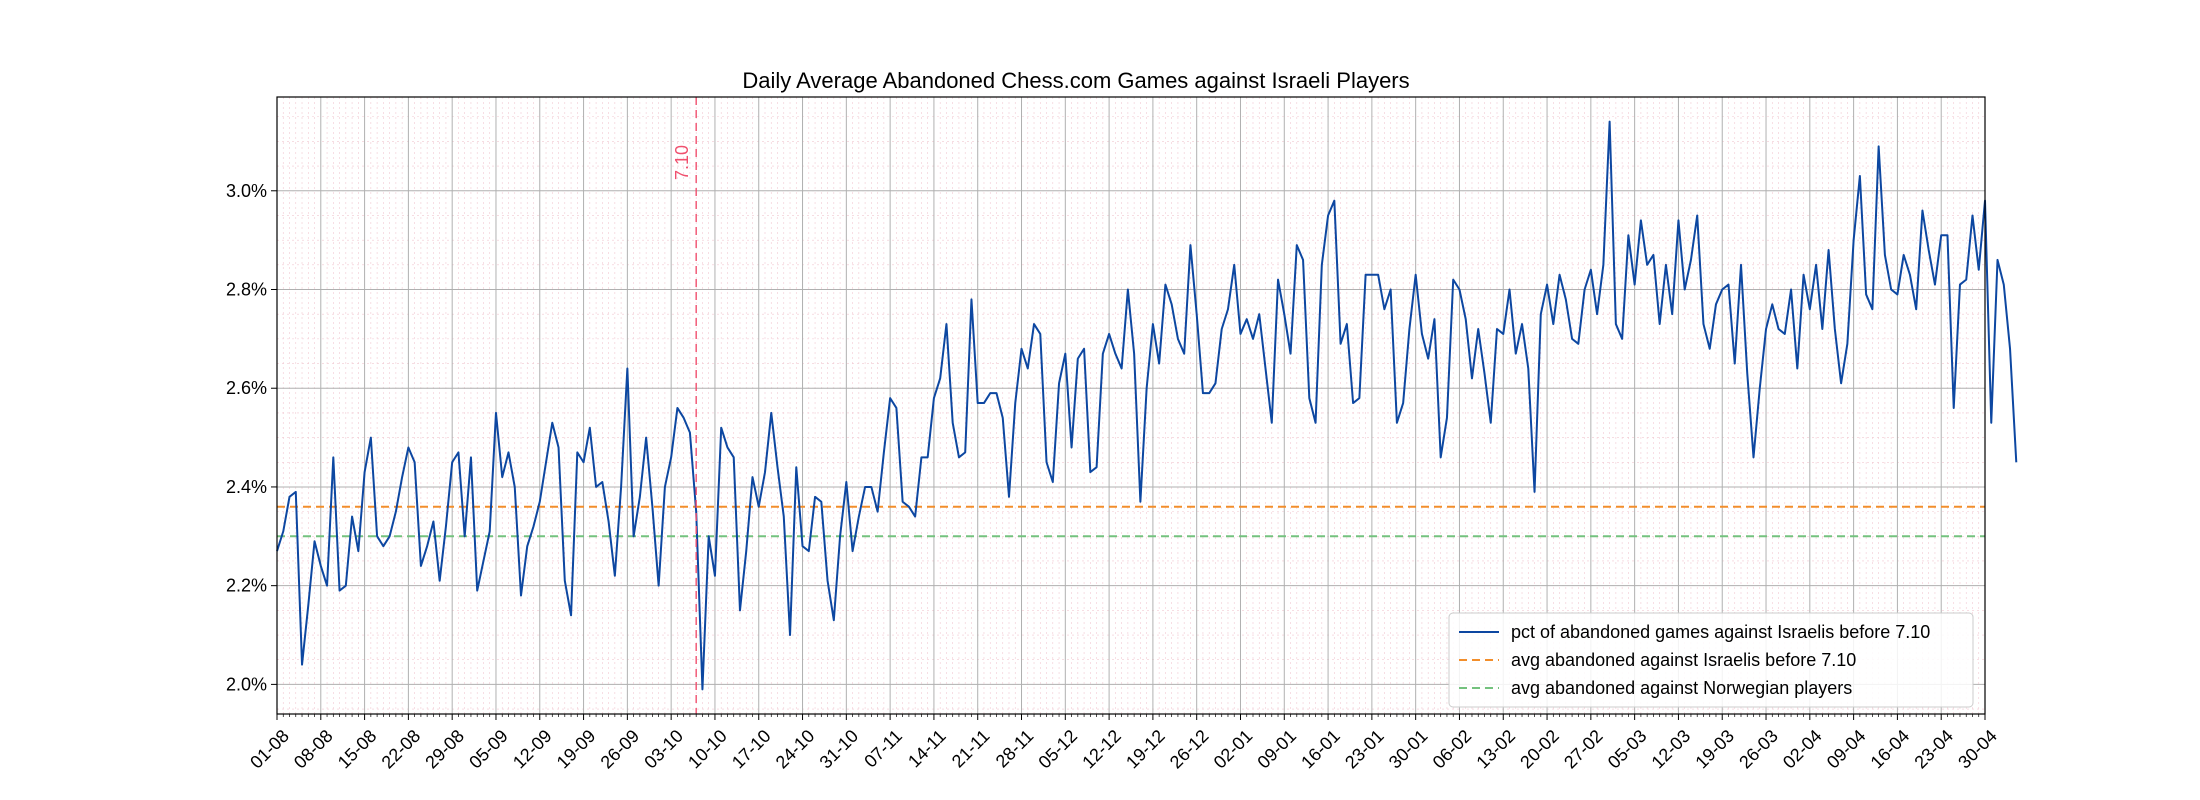  Describe the element at coordinates (246, 487) in the screenshot. I see `y-tick-label: 2.4%` at that location.